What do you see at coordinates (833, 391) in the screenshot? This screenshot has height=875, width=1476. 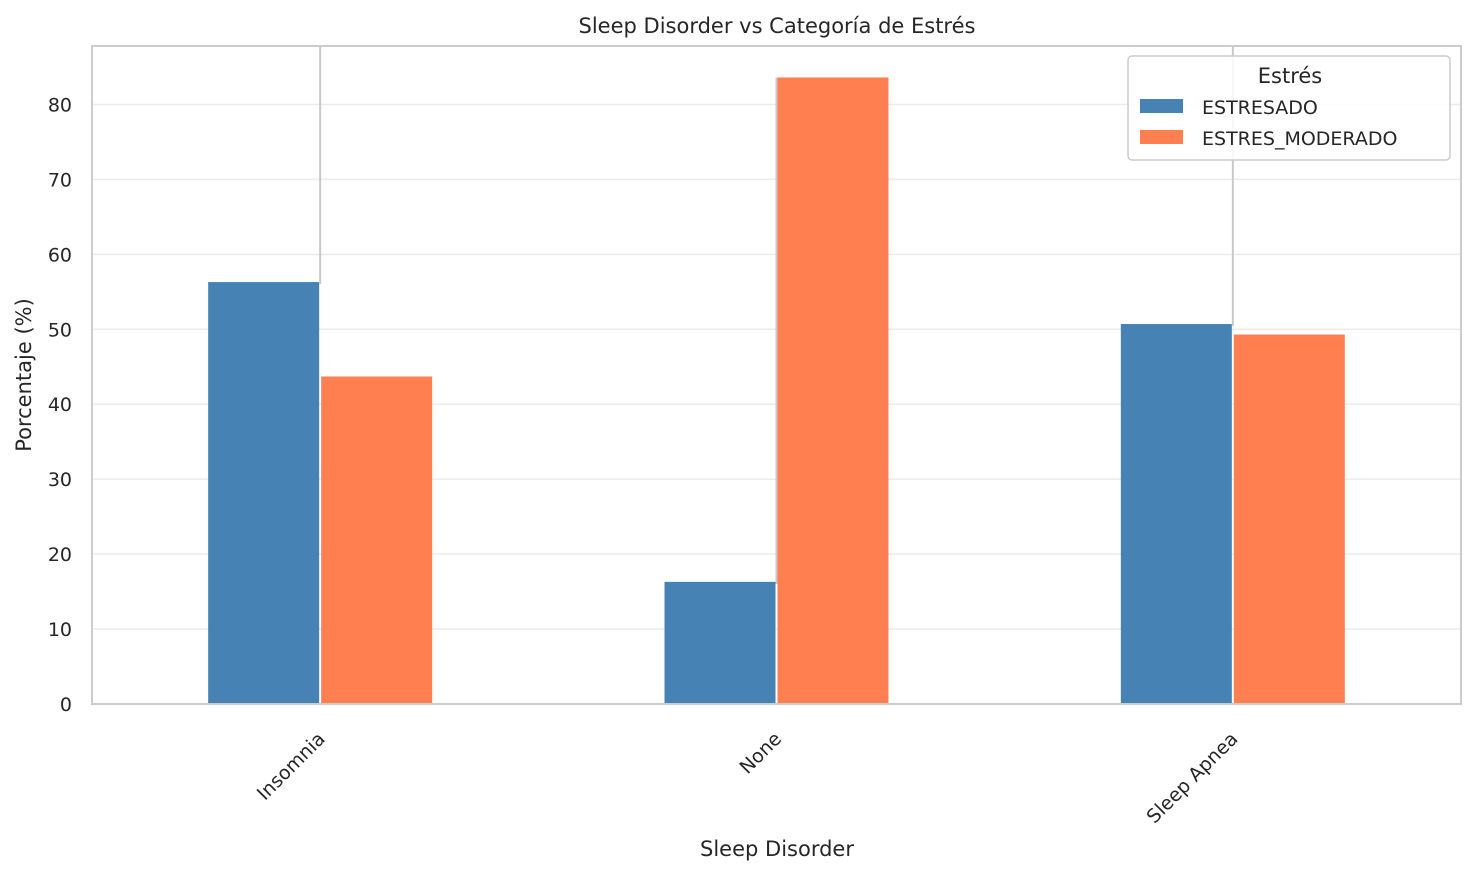 I see `bar-estres-moderado-none` at bounding box center [833, 391].